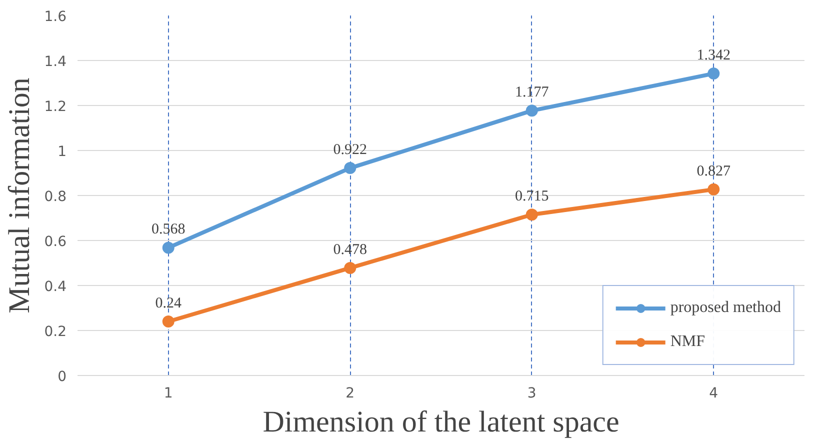 The image size is (829, 441). I want to click on x-tick-label: 3, so click(531, 394).